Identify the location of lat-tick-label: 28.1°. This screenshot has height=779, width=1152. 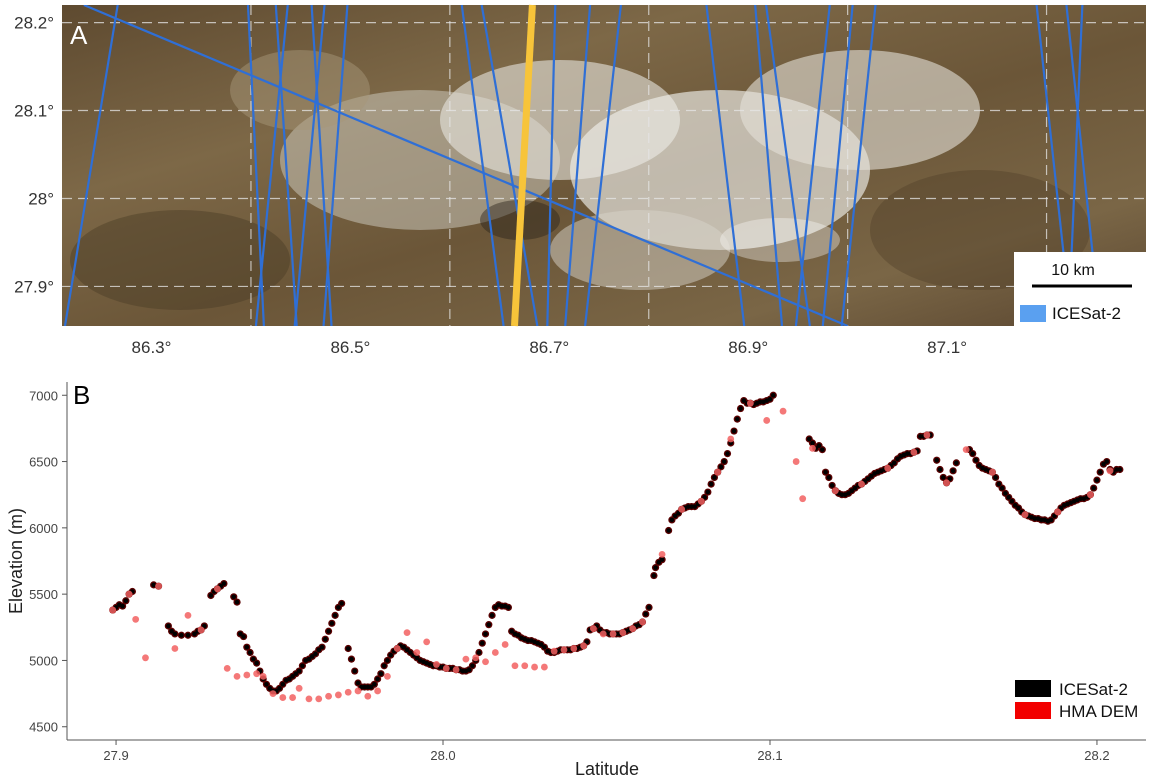
(34, 111).